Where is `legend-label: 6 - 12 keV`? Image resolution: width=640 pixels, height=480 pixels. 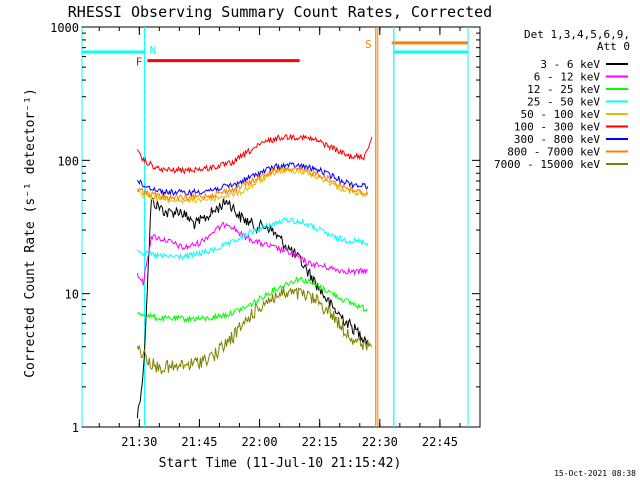 legend-label: 6 - 12 keV is located at coordinates (567, 77).